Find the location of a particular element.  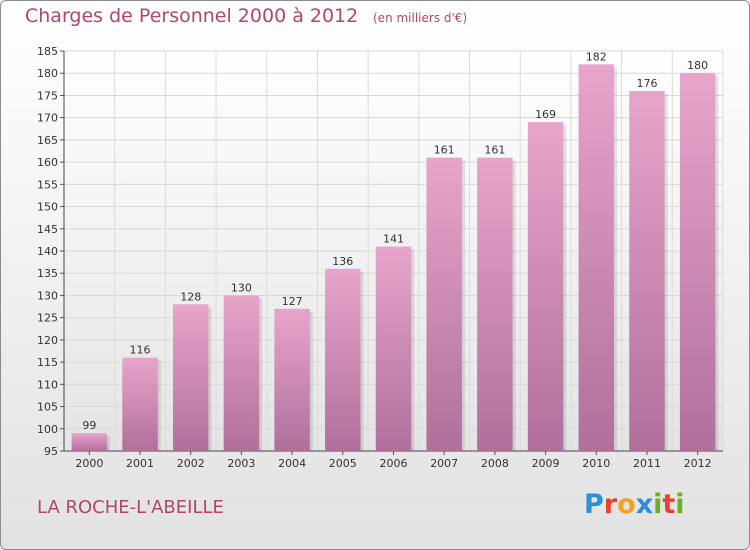

data-label: 116 is located at coordinates (140, 350).